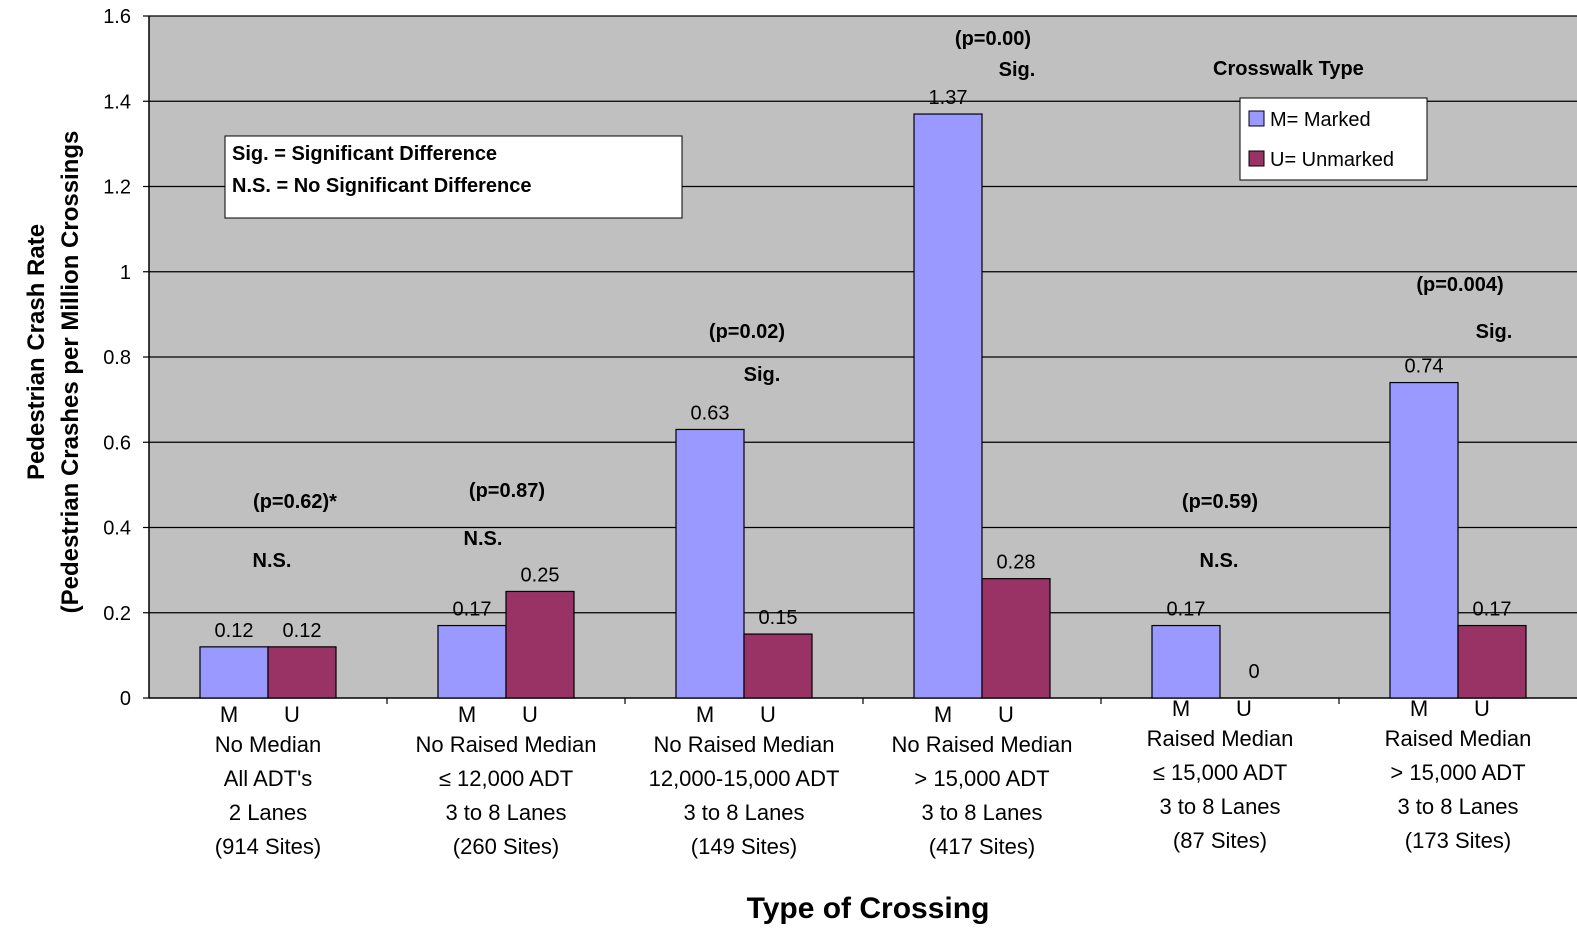  Describe the element at coordinates (507, 491) in the screenshot. I see `p-value-annotation: (p=0.87)` at that location.